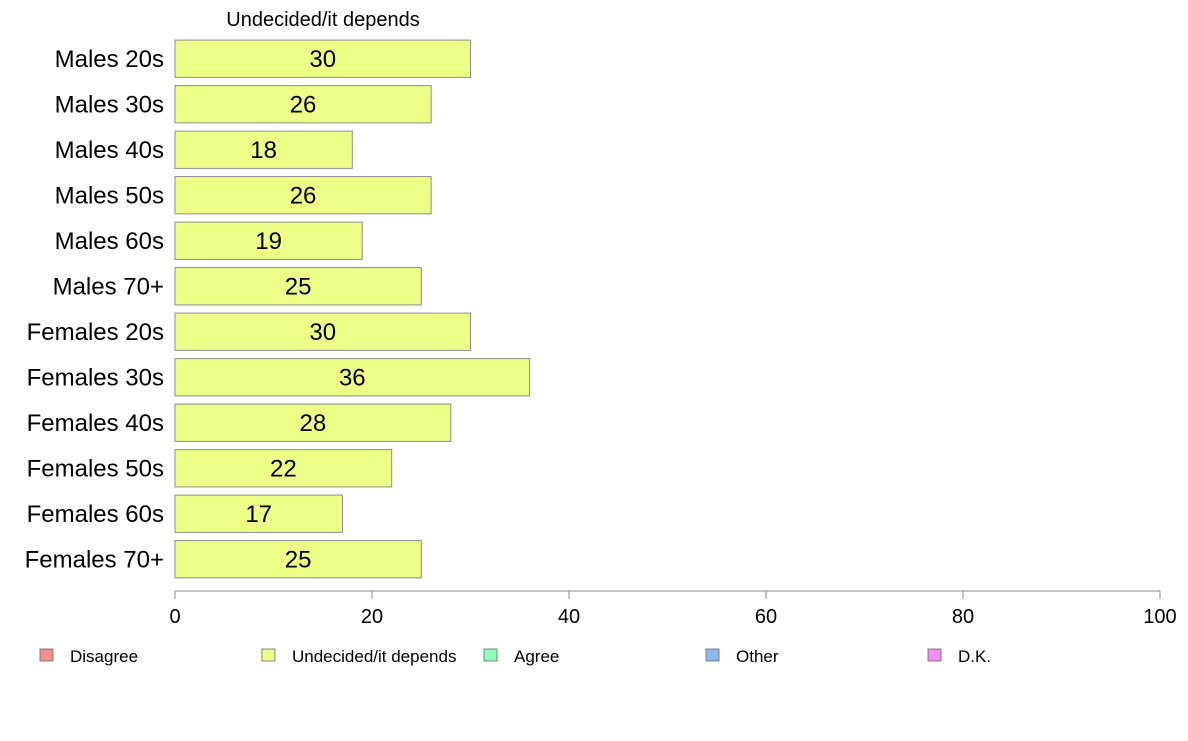  I want to click on bar-value-label: 18, so click(263, 150).